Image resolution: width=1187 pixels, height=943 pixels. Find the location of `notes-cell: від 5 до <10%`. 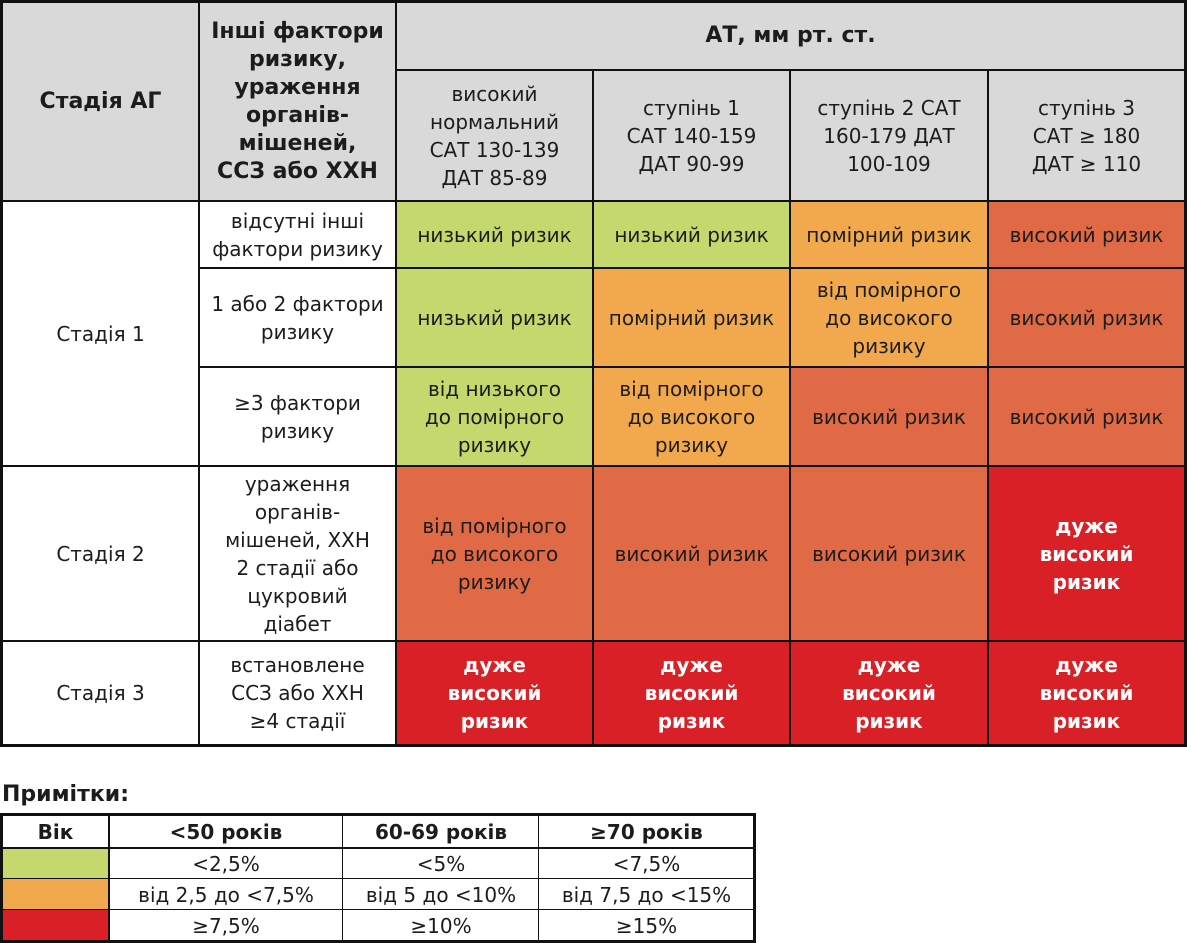

notes-cell: від 5 до <10% is located at coordinates (441, 894).